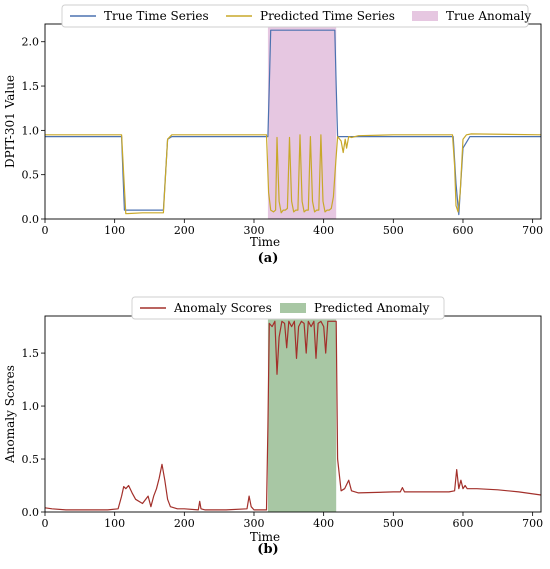  I want to click on legend-anomaly-scores-label: Anomaly Scores, so click(222, 308).